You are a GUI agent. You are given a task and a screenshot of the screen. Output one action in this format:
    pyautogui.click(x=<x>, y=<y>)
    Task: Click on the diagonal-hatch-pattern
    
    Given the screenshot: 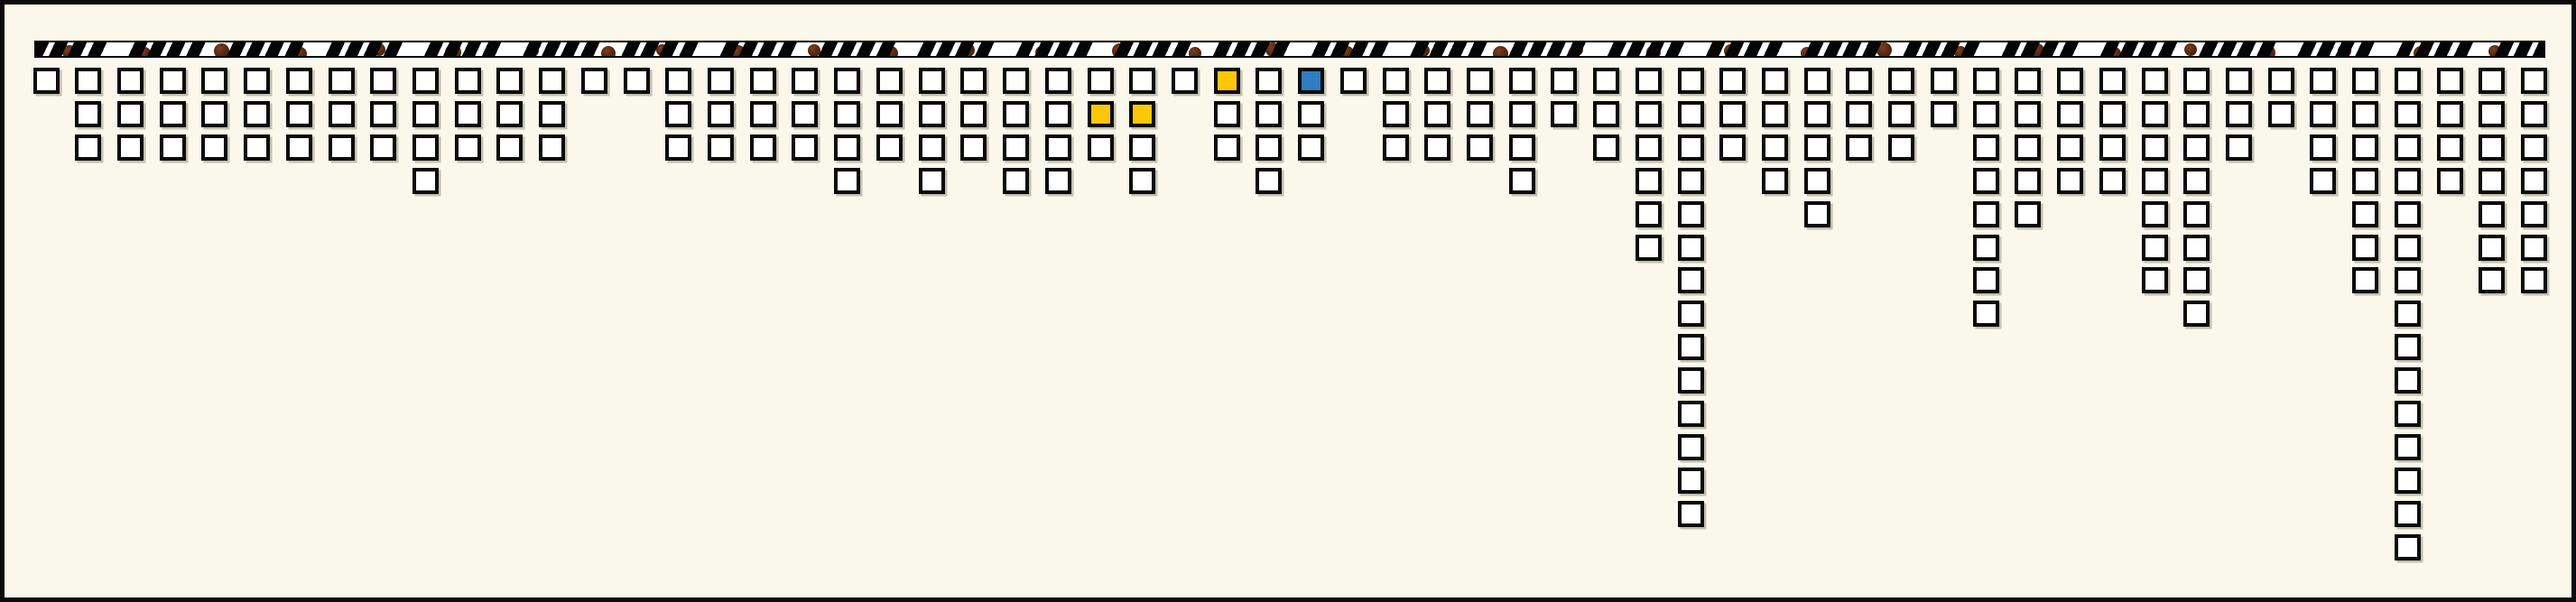 What is the action you would take?
    pyautogui.click(x=1290, y=49)
    